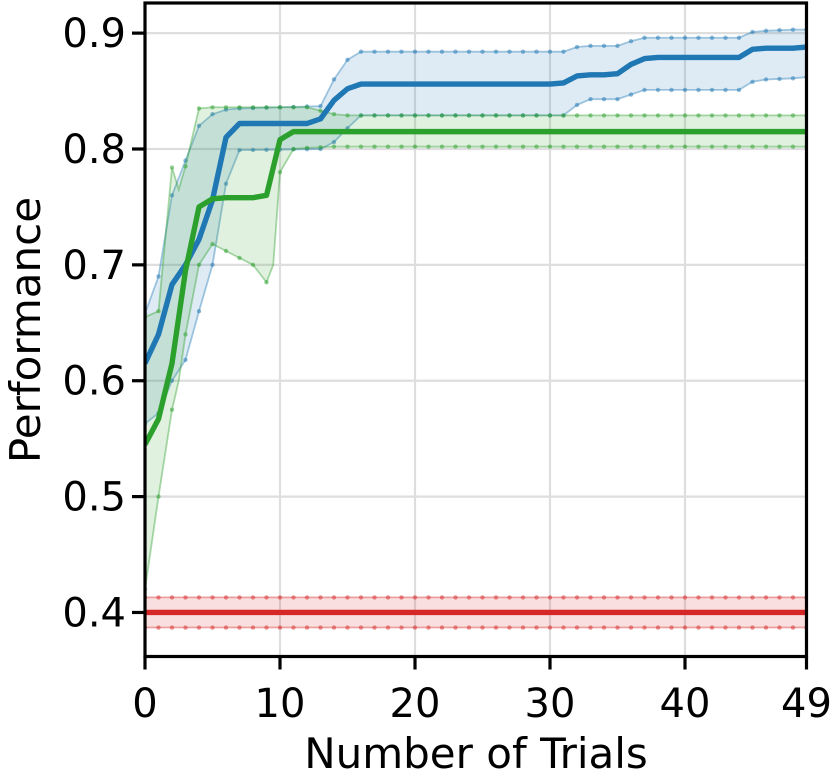 This screenshot has width=832, height=778. What do you see at coordinates (94, 266) in the screenshot?
I see `y-tick-label: 0.7` at bounding box center [94, 266].